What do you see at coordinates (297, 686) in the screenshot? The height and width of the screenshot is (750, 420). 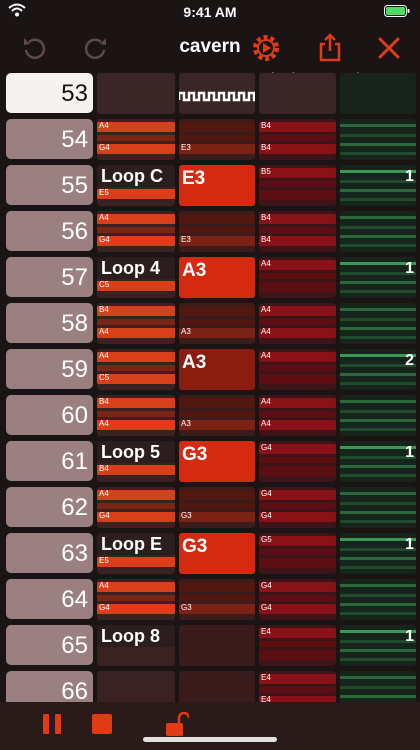 I see `tri-cell: E4 E4` at bounding box center [297, 686].